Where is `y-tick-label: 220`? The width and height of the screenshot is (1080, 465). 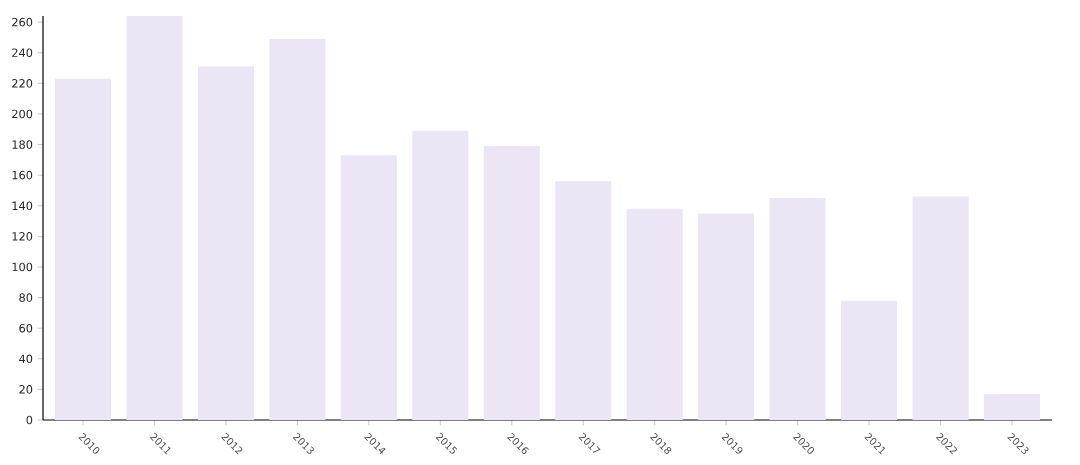 y-tick-label: 220 is located at coordinates (22, 83).